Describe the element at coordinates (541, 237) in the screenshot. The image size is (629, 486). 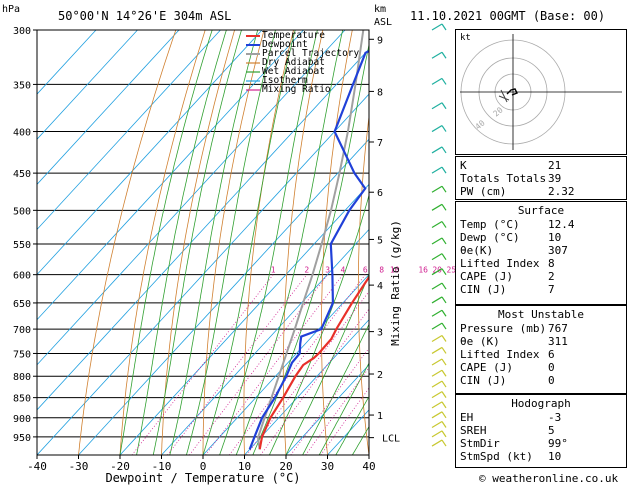
I see `index-row: Dewp (°C) 10` at that location.